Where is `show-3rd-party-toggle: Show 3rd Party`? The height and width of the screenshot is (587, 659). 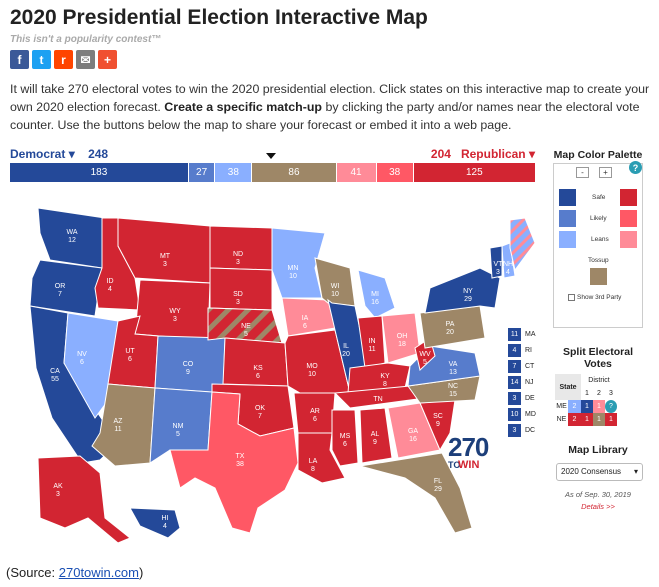 show-3rd-party-toggle: Show 3rd Party is located at coordinates (594, 297).